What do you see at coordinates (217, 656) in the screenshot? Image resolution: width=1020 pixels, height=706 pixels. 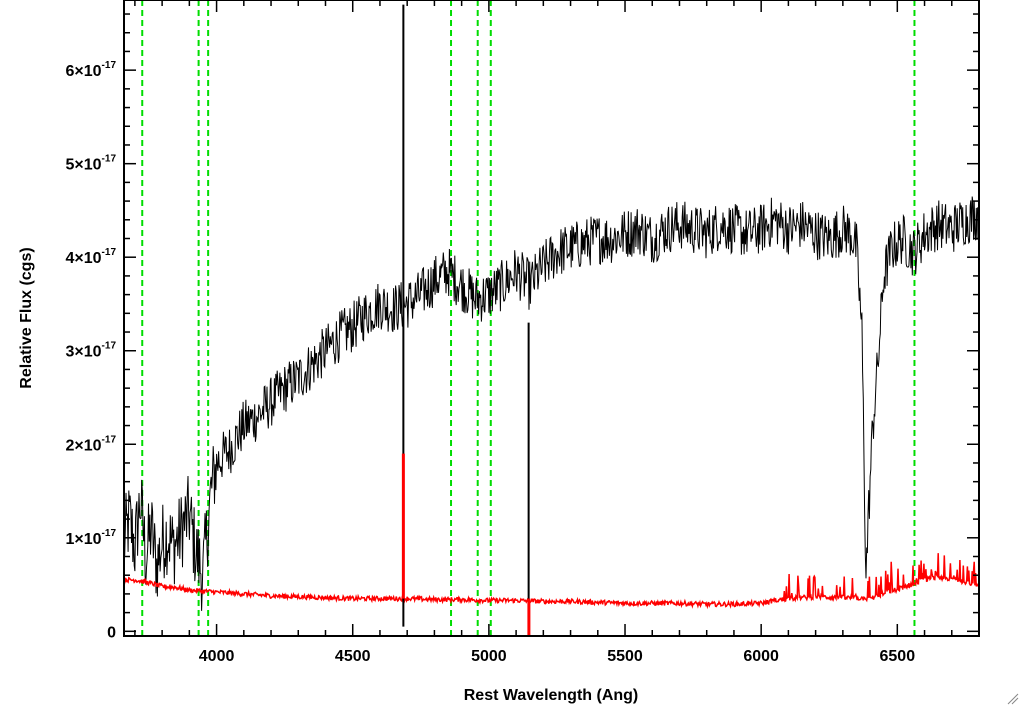 I see `x-tick-label: 4000` at bounding box center [217, 656].